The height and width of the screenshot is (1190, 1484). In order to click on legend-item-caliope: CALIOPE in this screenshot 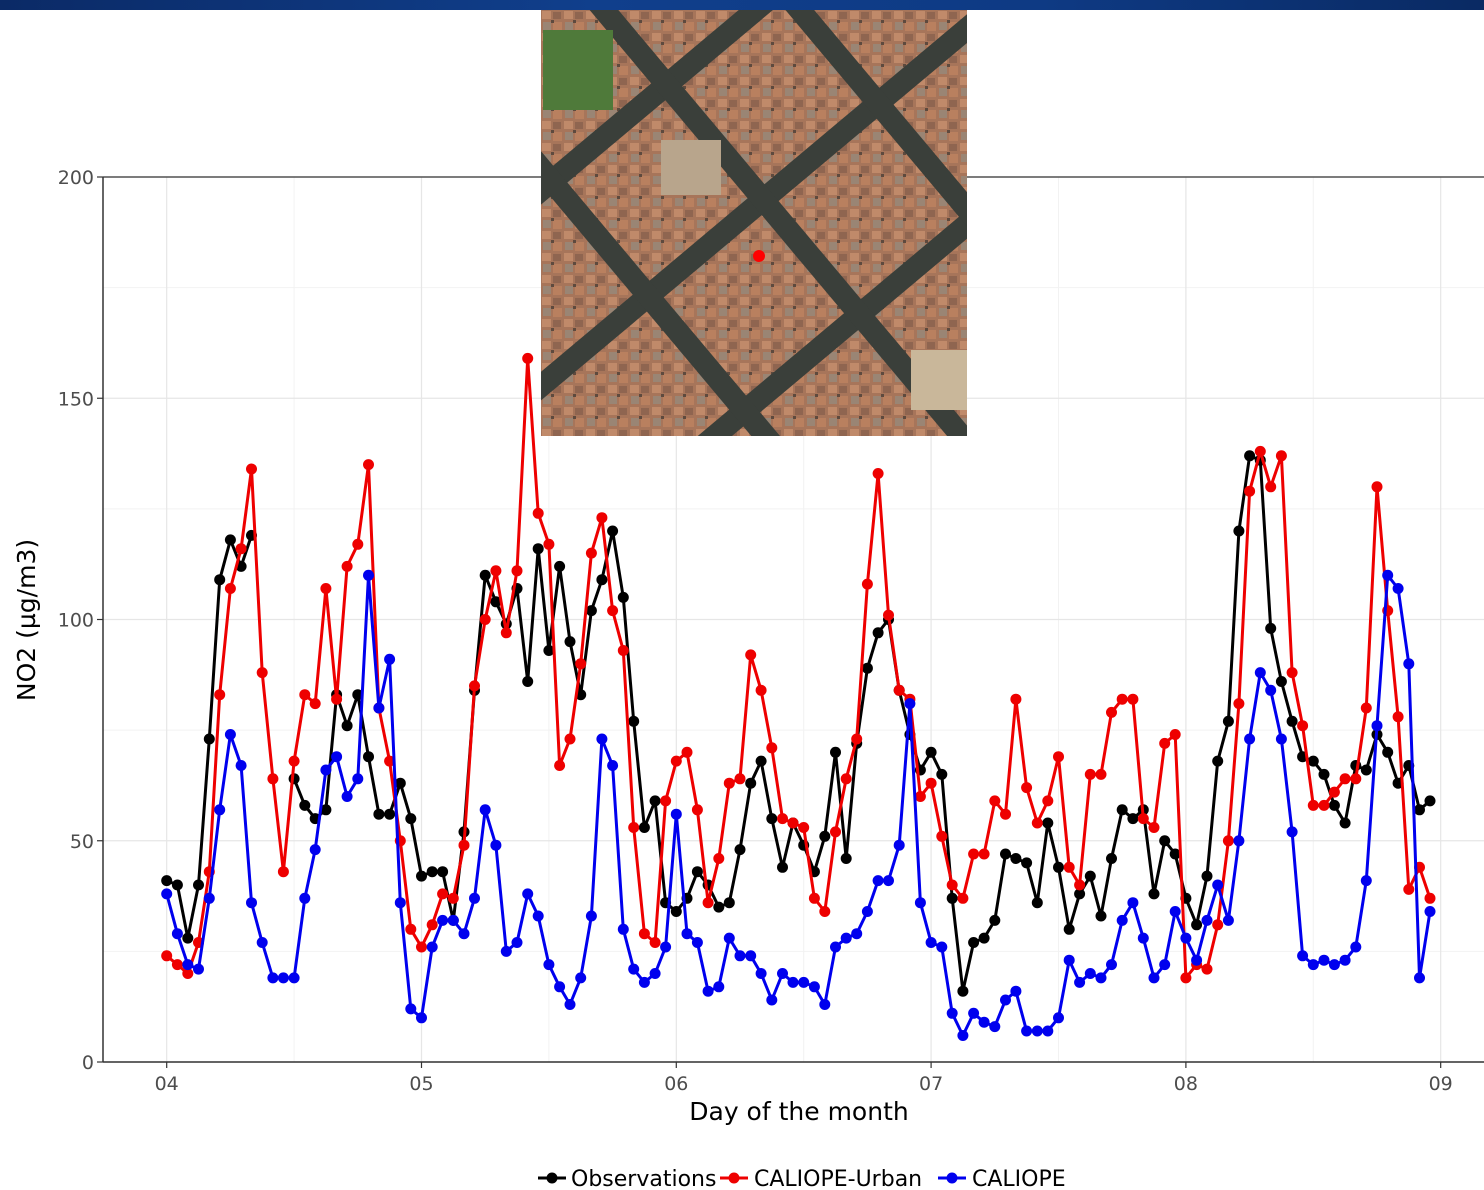, I will do `click(1002, 1178)`.